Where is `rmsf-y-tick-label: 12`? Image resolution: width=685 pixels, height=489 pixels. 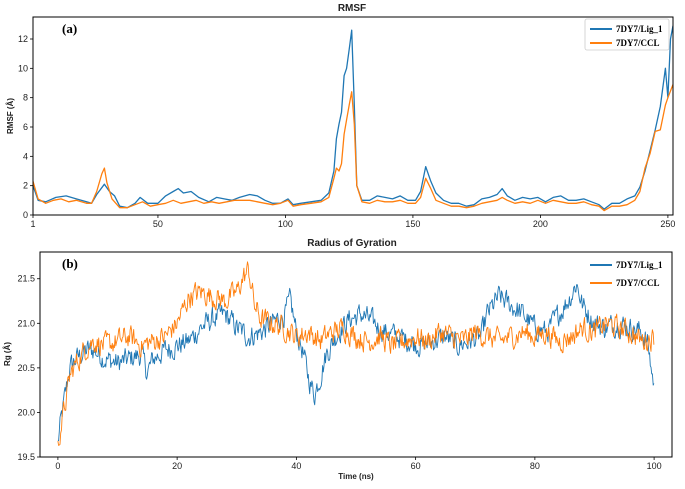 rmsf-y-tick-label: 12 is located at coordinates (23, 39).